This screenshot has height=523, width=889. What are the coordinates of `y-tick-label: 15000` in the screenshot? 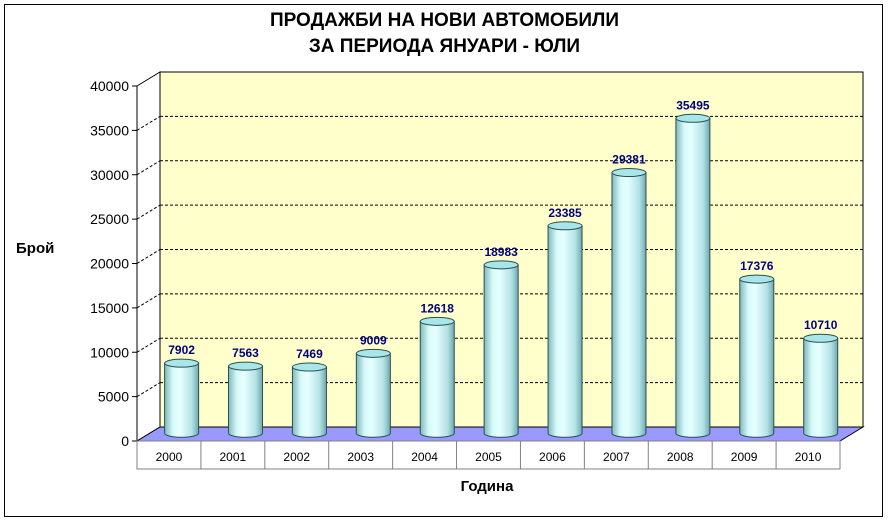 It's located at (109, 308).